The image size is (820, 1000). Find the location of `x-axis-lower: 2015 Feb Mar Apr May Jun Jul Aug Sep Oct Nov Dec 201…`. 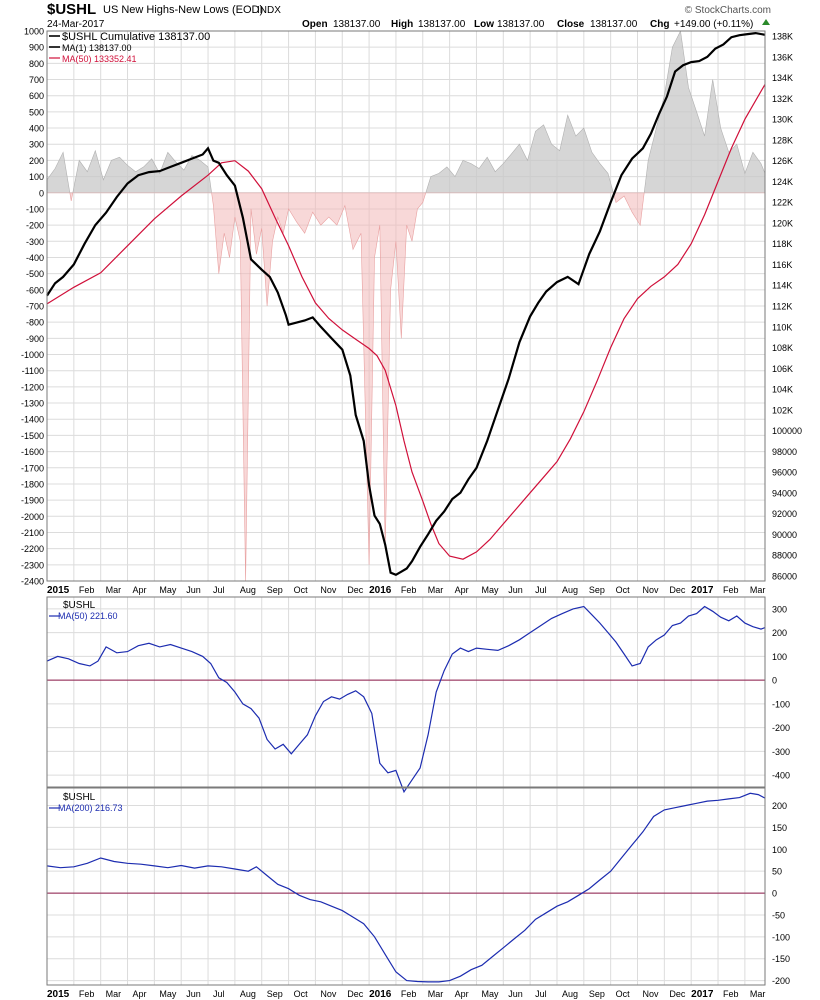

x-axis-lower: 2015 Feb Mar Apr May Jun Jul Aug Sep Oct Nov Dec 201… is located at coordinates (406, 994).